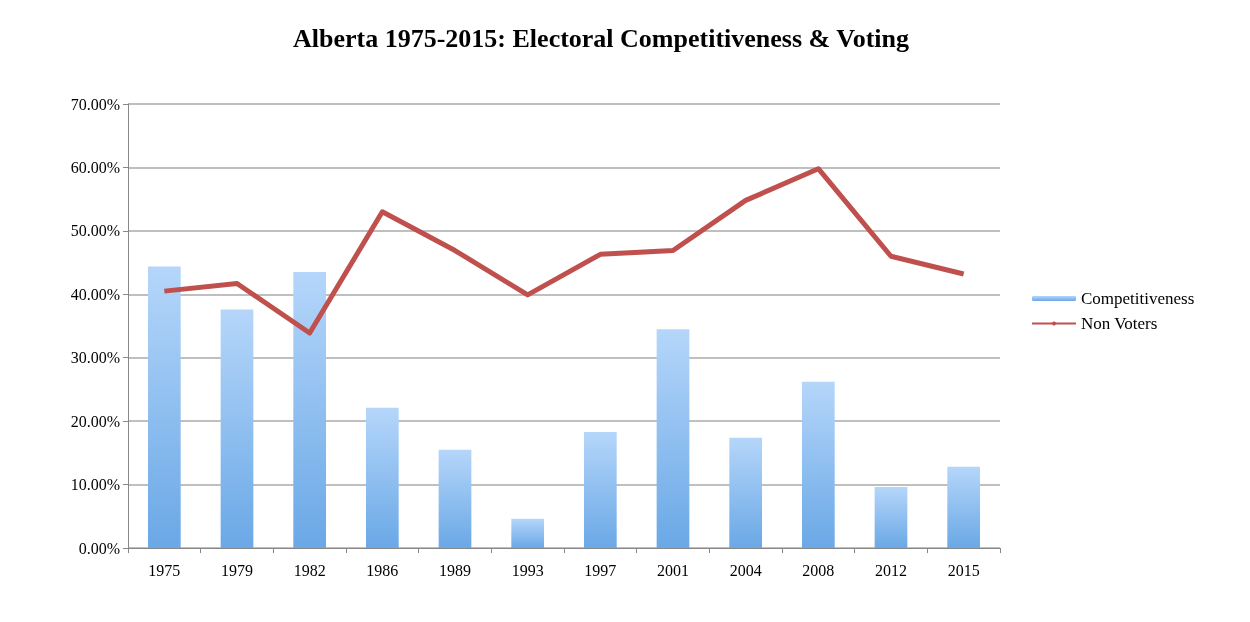 The height and width of the screenshot is (622, 1250). Describe the element at coordinates (309, 570) in the screenshot. I see `x-tick-label: 1982` at that location.